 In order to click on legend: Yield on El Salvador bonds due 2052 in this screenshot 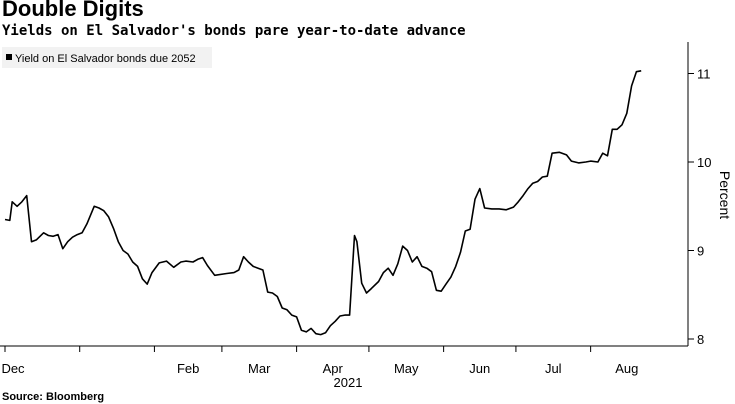, I will do `click(107, 57)`.